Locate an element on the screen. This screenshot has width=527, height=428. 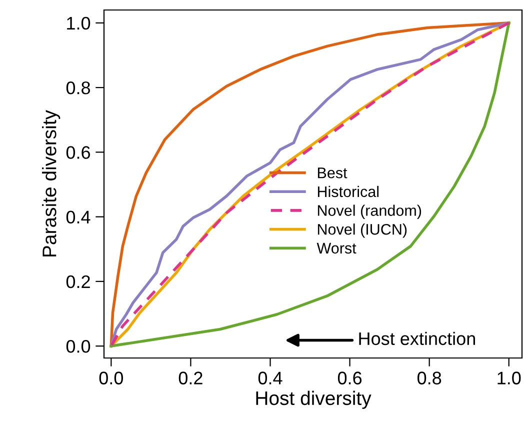
y-tick-label: 0.6 is located at coordinates (78, 152).